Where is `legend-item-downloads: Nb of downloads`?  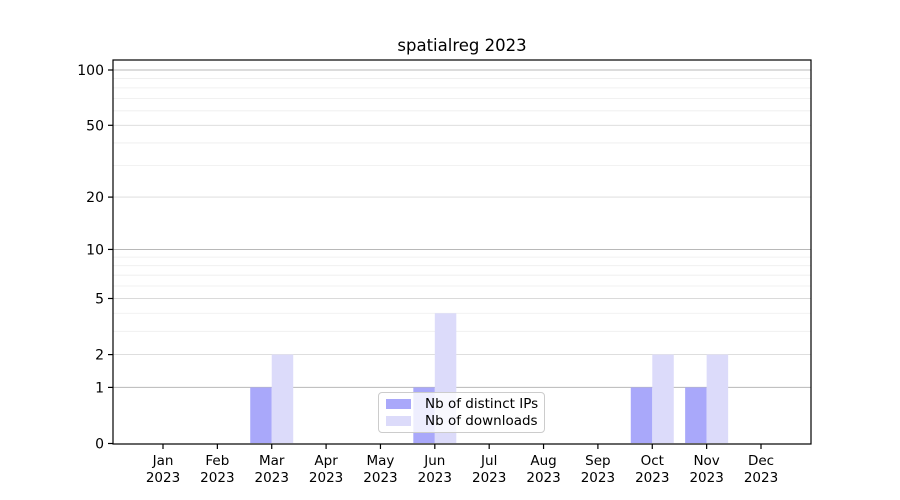
legend-item-downloads: Nb of downloads is located at coordinates (462, 421).